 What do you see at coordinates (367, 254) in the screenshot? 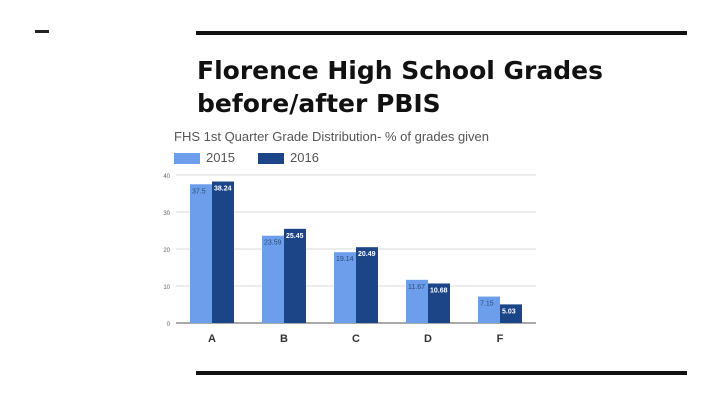
I see `data-label: 20.49` at bounding box center [367, 254].